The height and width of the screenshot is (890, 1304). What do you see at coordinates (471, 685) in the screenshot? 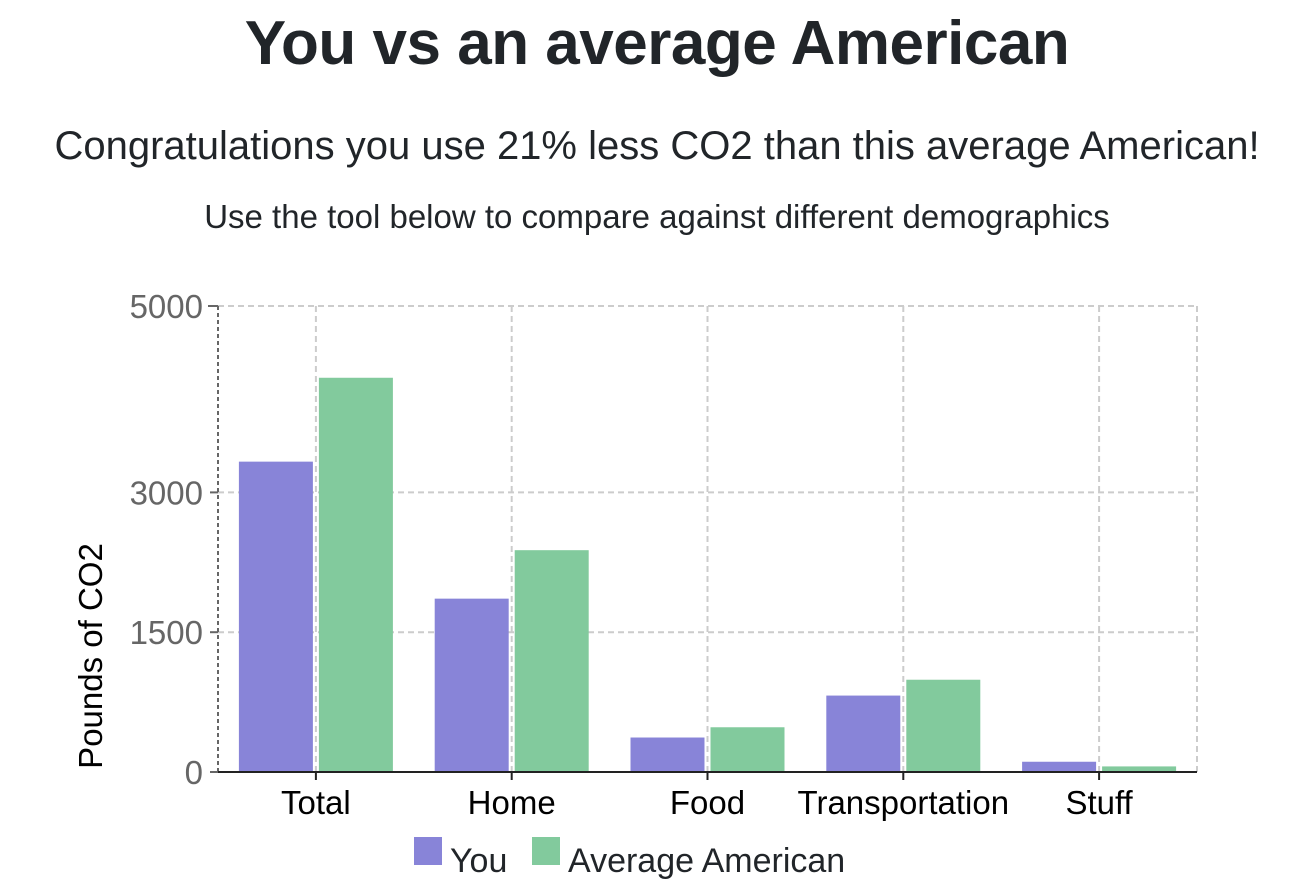
I see `bar-home-you` at bounding box center [471, 685].